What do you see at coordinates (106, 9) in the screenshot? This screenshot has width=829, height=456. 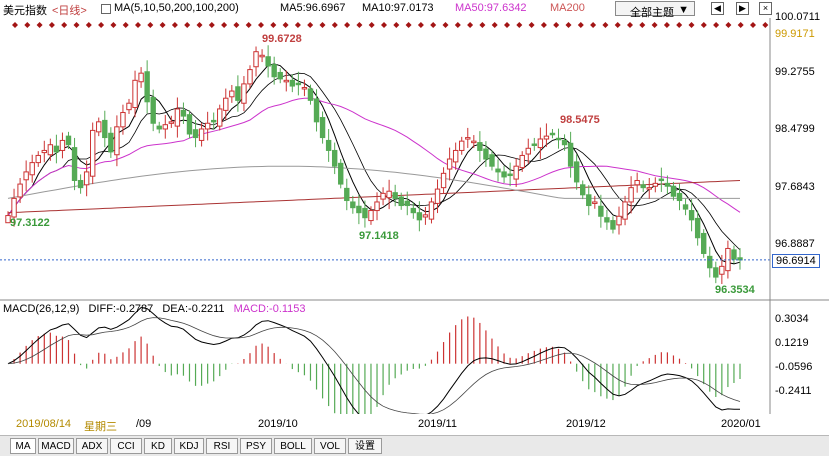 I see `ma-toggle-checkbox` at bounding box center [106, 9].